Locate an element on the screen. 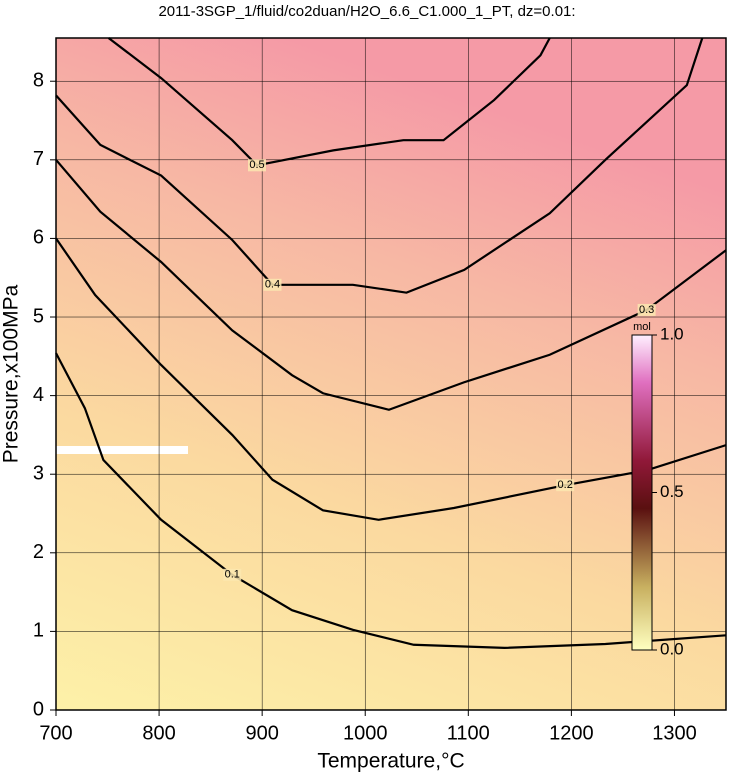 The image size is (734, 776). x-tick-label: 800 is located at coordinates (158, 733).